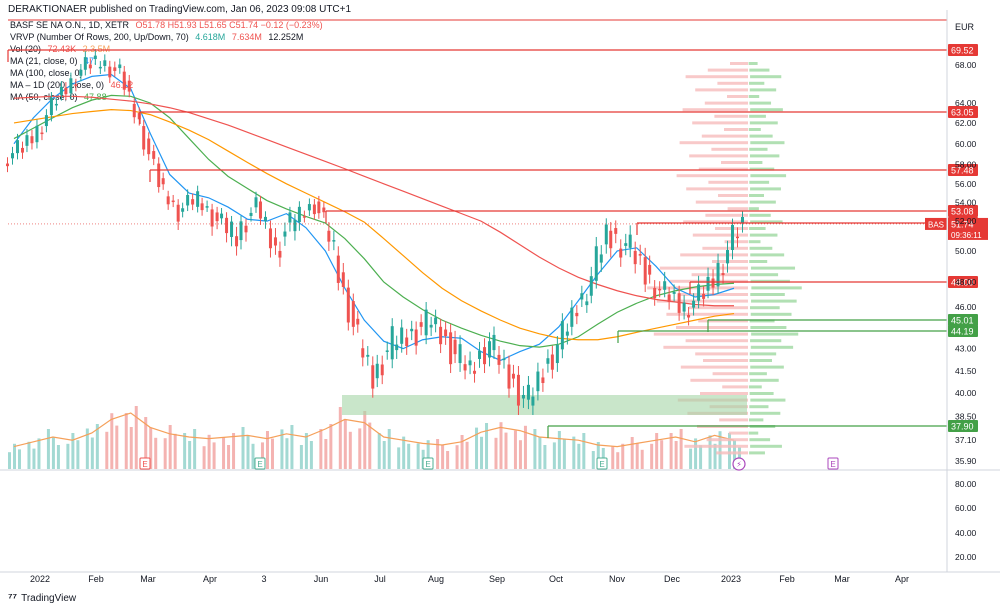  I want to click on price-tick: 52.00, so click(966, 221).